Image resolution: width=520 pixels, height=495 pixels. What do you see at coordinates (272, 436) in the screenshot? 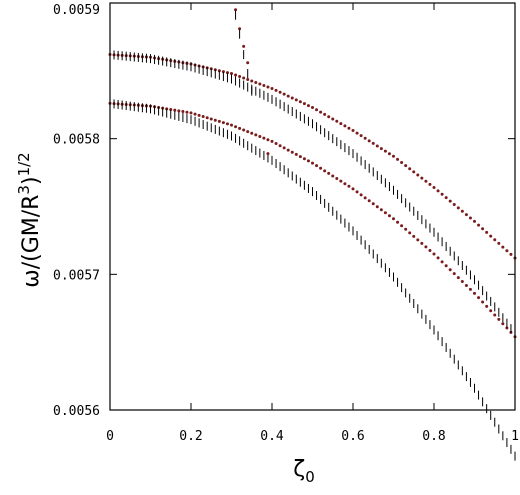
I see `x-tick-label: 0.4` at bounding box center [272, 436].